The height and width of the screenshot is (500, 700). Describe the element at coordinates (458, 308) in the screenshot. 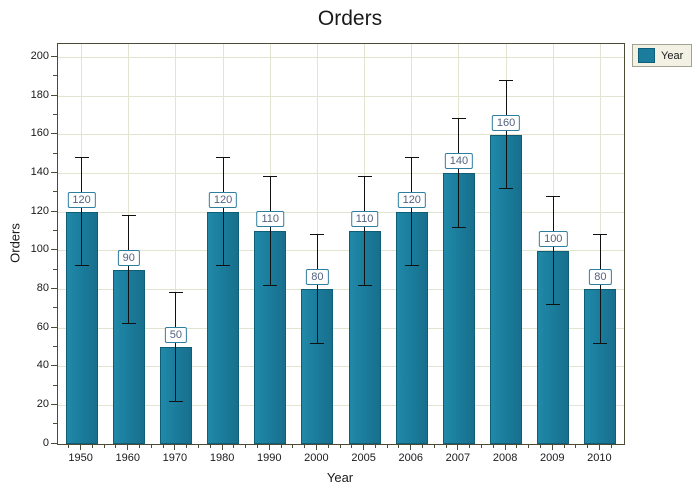

I see `bar-2007` at that location.